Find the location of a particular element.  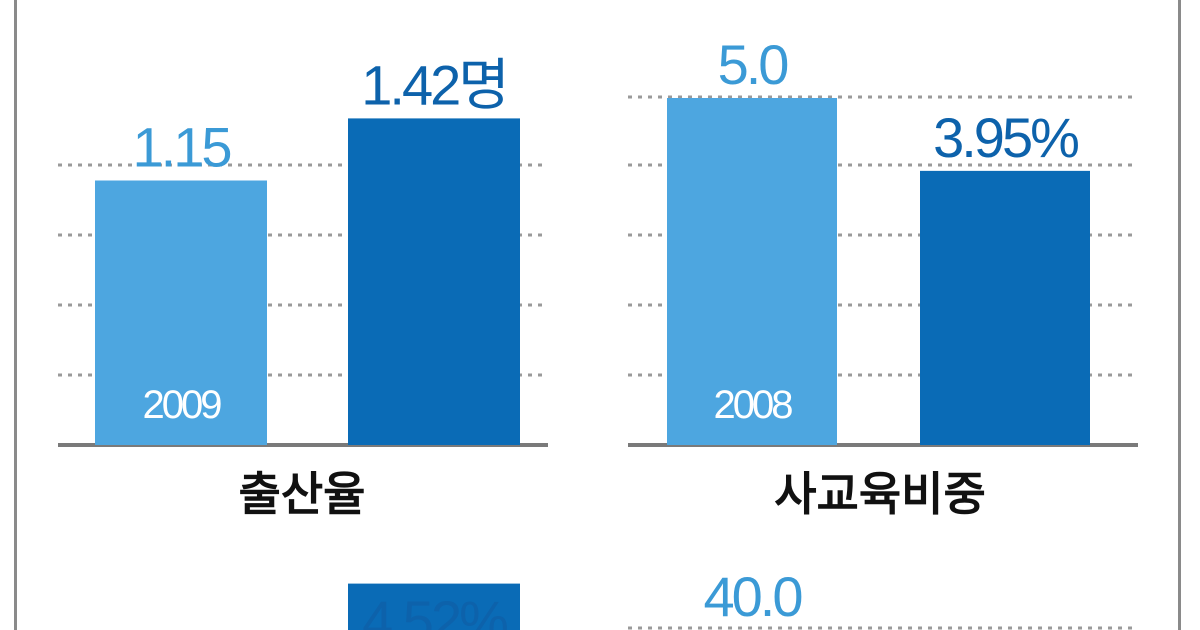

tick-label: 2009 is located at coordinates (182, 405).